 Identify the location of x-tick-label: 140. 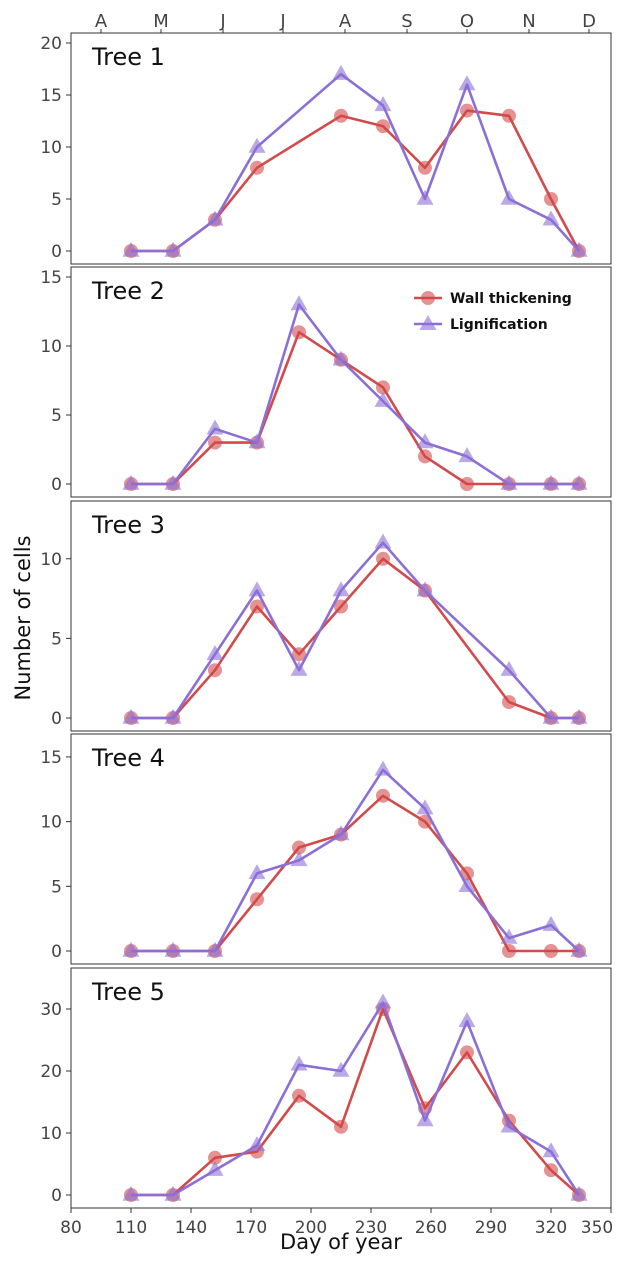
(191, 1228).